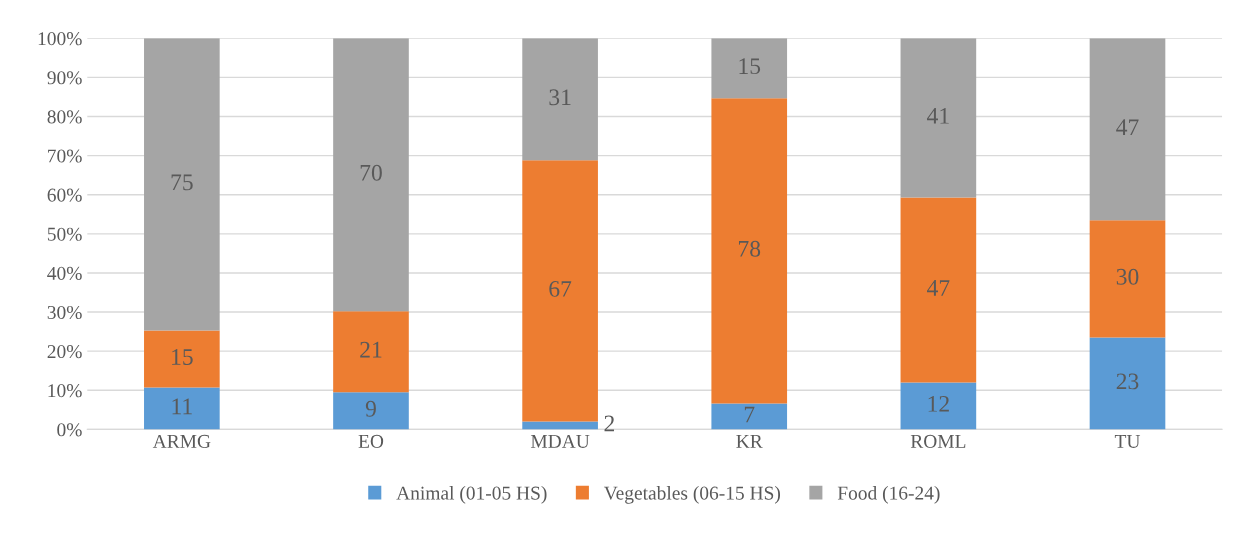 The width and height of the screenshot is (1247, 547). Describe the element at coordinates (371, 441) in the screenshot. I see `x-tick-label: EO` at that location.